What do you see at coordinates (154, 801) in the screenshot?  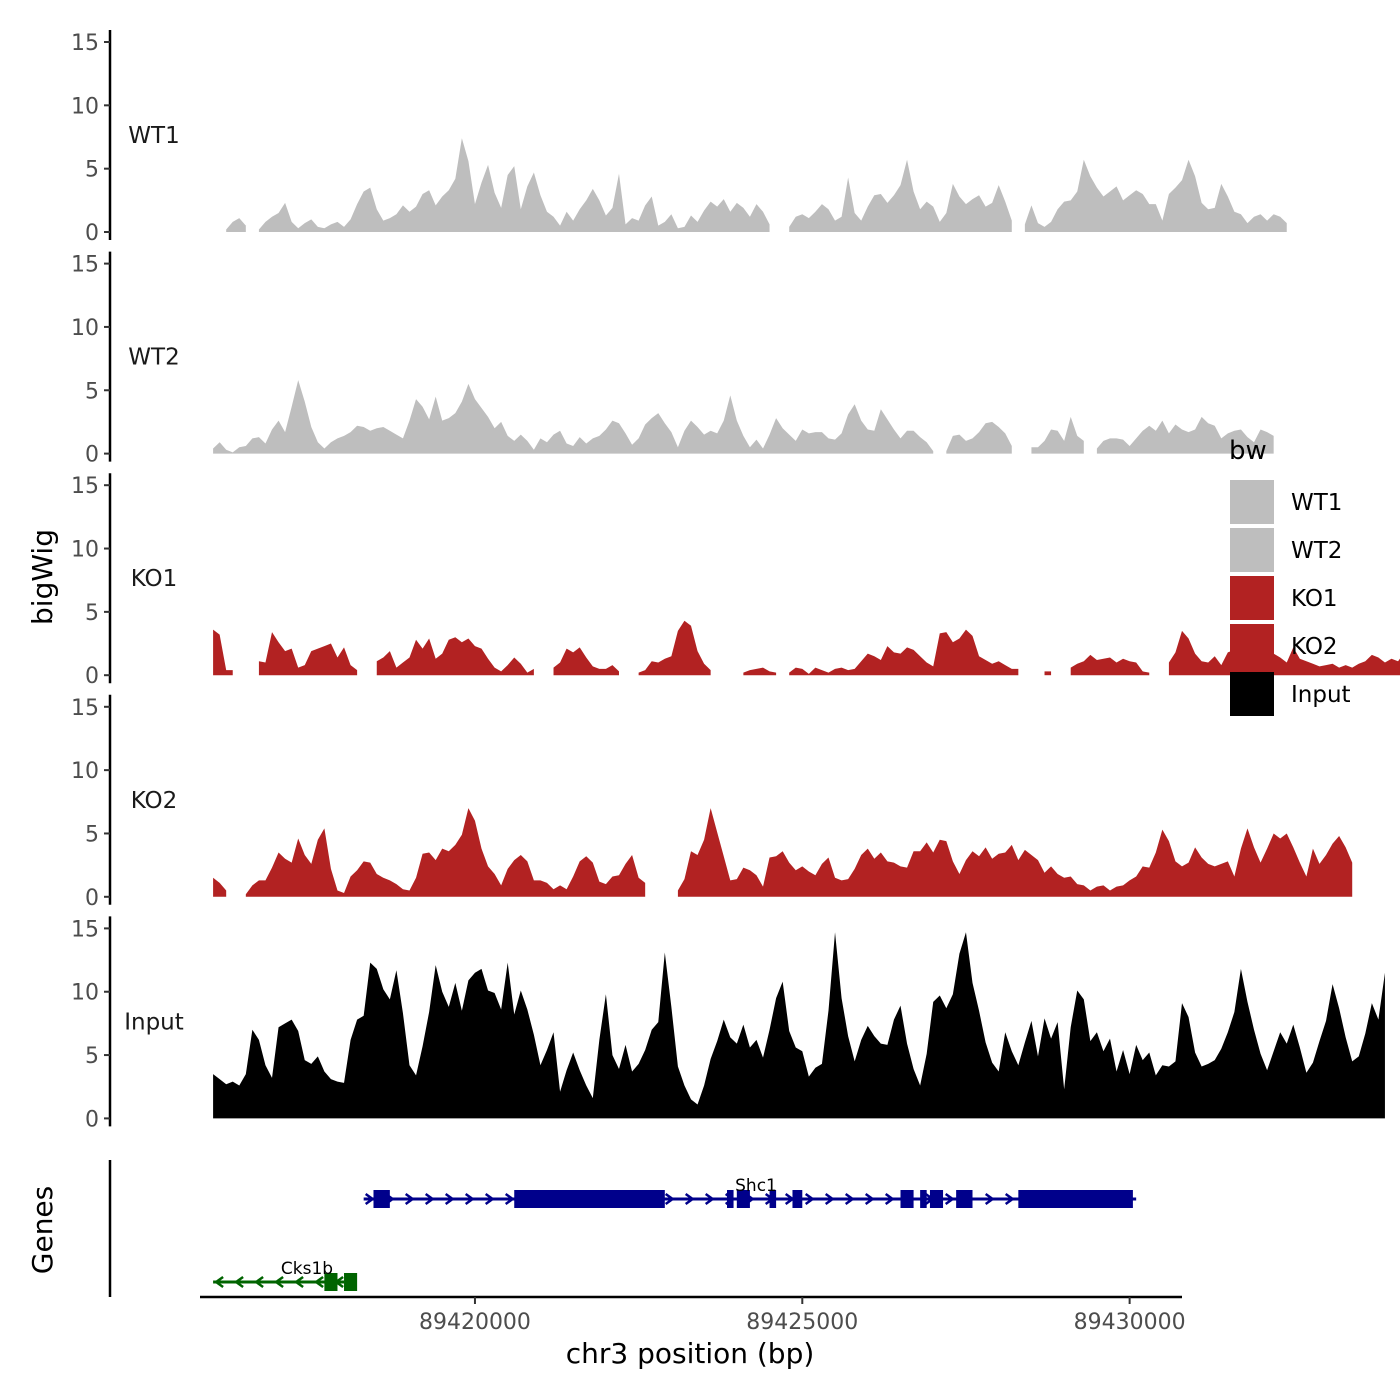 I see `track-label: KO2` at bounding box center [154, 801].